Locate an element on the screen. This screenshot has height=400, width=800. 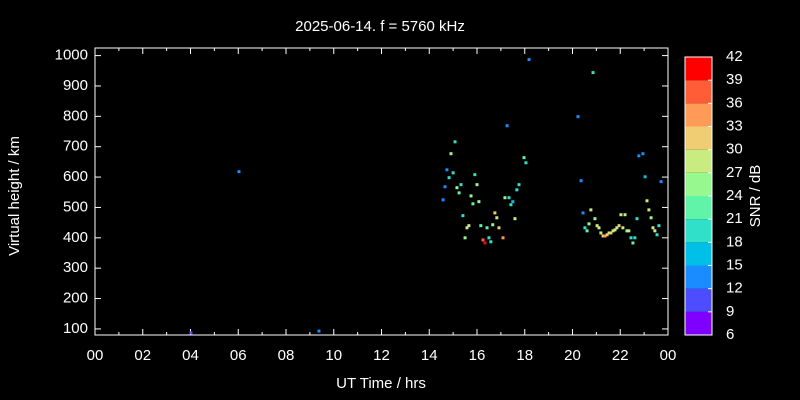
x-tick-label: 14 is located at coordinates (429, 355).